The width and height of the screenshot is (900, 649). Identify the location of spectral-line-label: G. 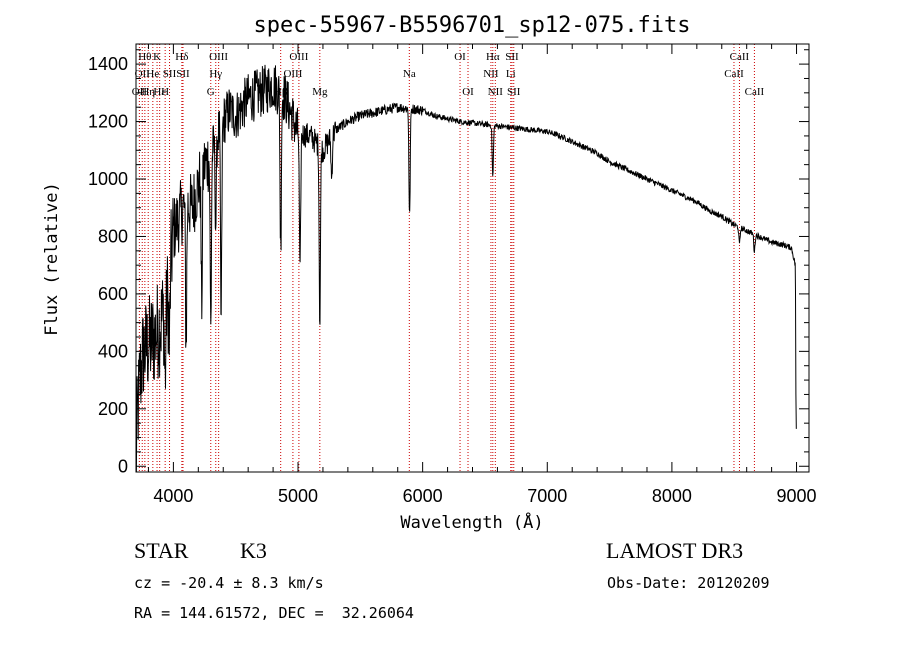
(211, 92).